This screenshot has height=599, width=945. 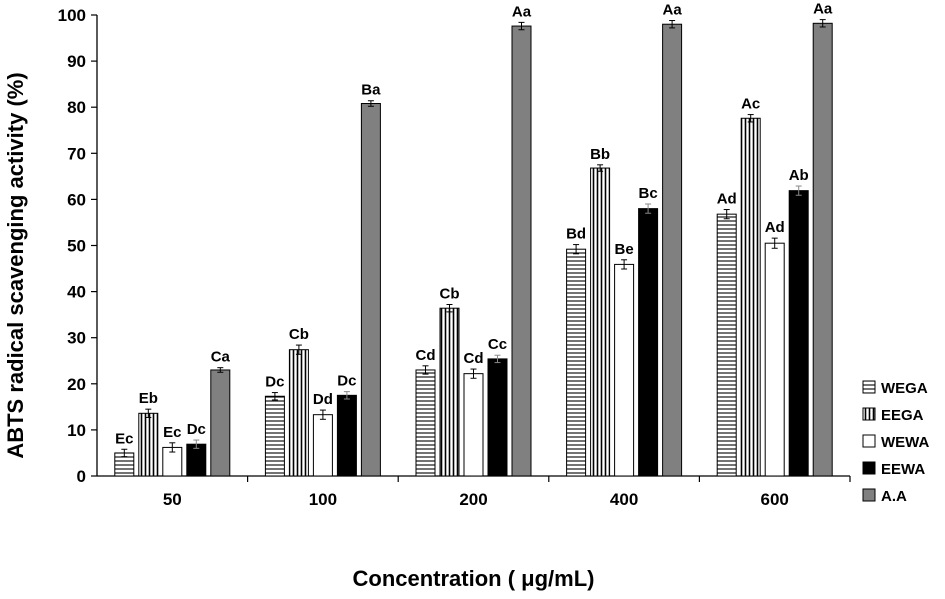 I want to click on y-tick-label: 90, so click(x=76, y=61).